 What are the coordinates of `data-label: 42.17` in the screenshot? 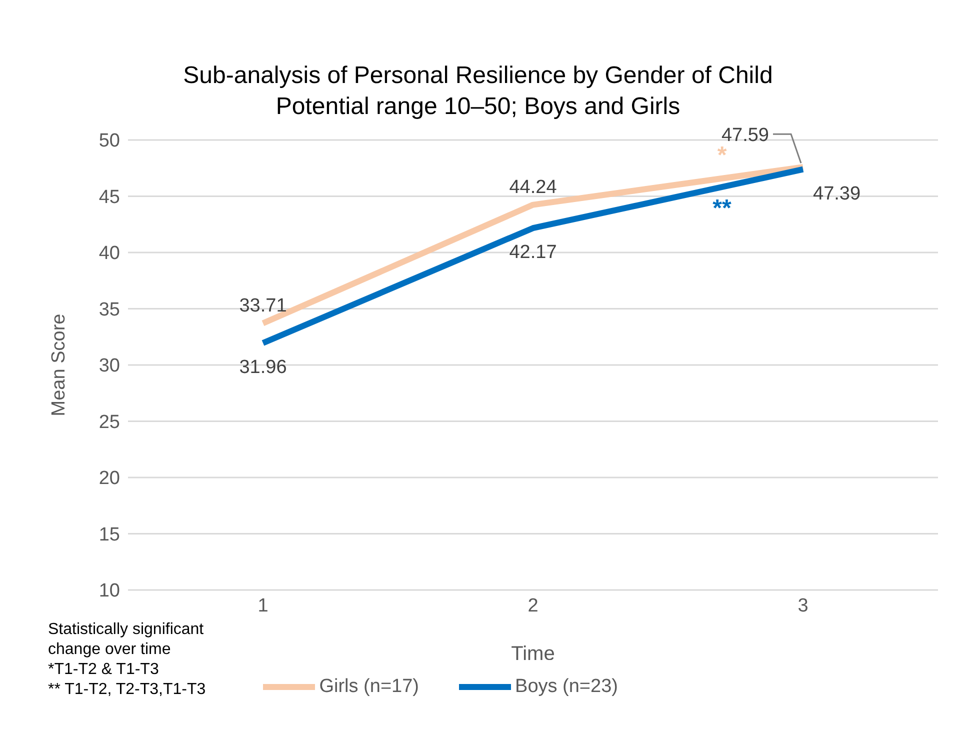 It's located at (533, 253).